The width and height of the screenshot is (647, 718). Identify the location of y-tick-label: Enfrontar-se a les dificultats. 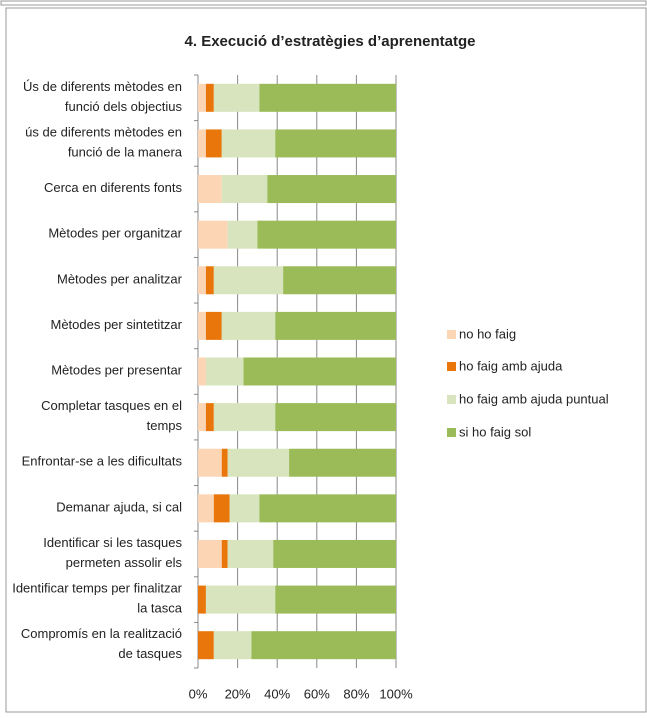
(102, 461).